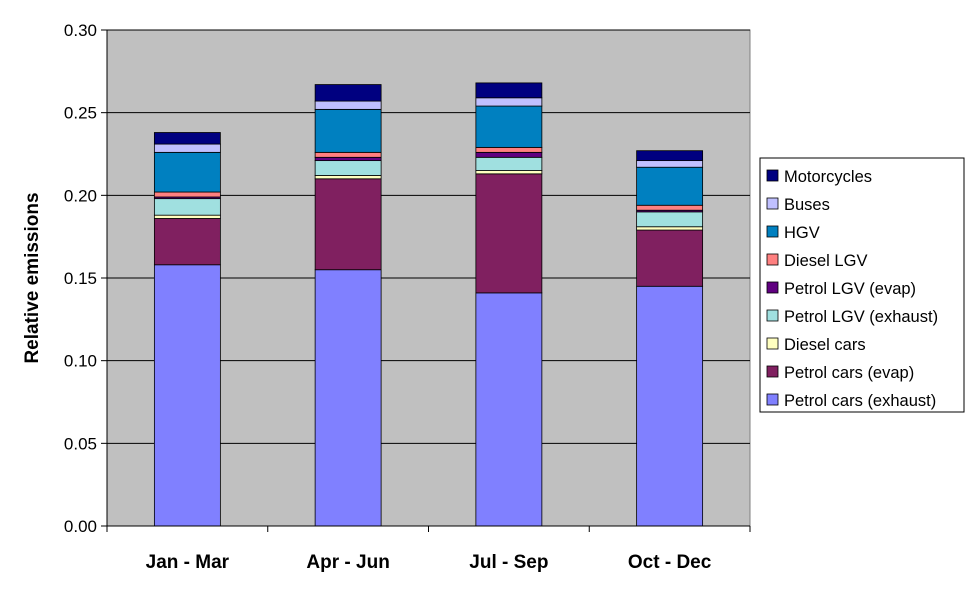  What do you see at coordinates (508, 562) in the screenshot?
I see `x-tick-label: Jul - Sep` at bounding box center [508, 562].